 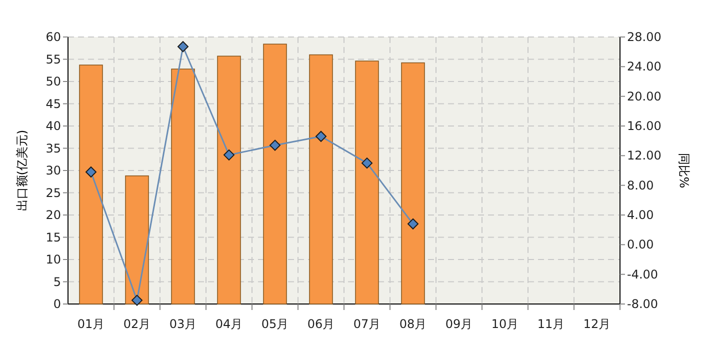 What do you see at coordinates (137, 324) in the screenshot?
I see `x-tick-label: 02月` at bounding box center [137, 324].